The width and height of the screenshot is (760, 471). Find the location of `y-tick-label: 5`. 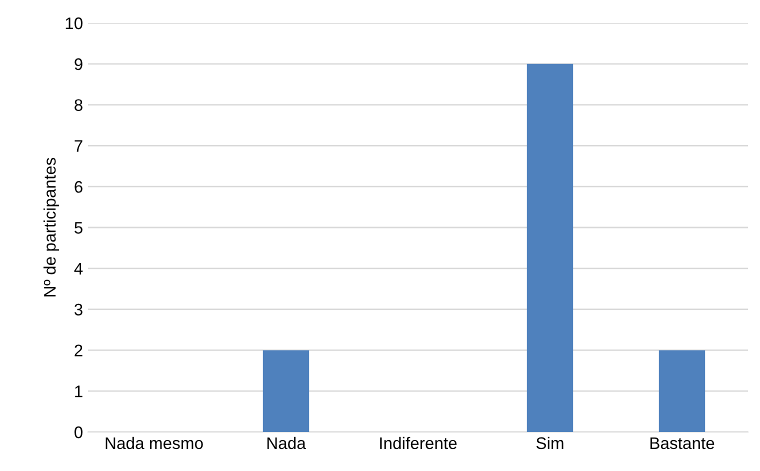

y-tick-label: 5 is located at coordinates (78, 228).